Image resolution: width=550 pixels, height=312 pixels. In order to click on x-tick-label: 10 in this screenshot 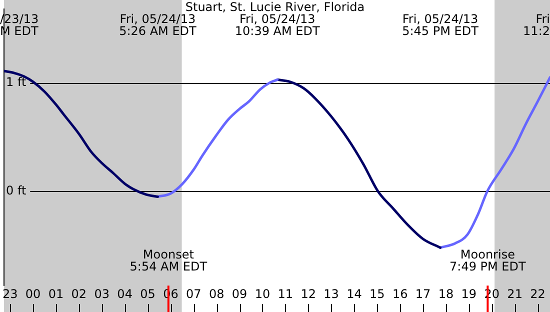, I will do `click(262, 293)`.